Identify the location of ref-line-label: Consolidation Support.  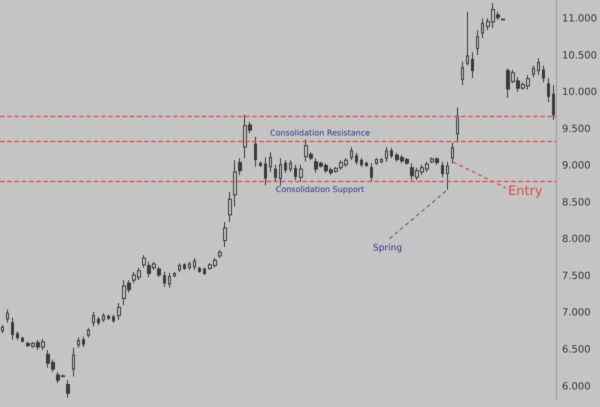
(320, 189).